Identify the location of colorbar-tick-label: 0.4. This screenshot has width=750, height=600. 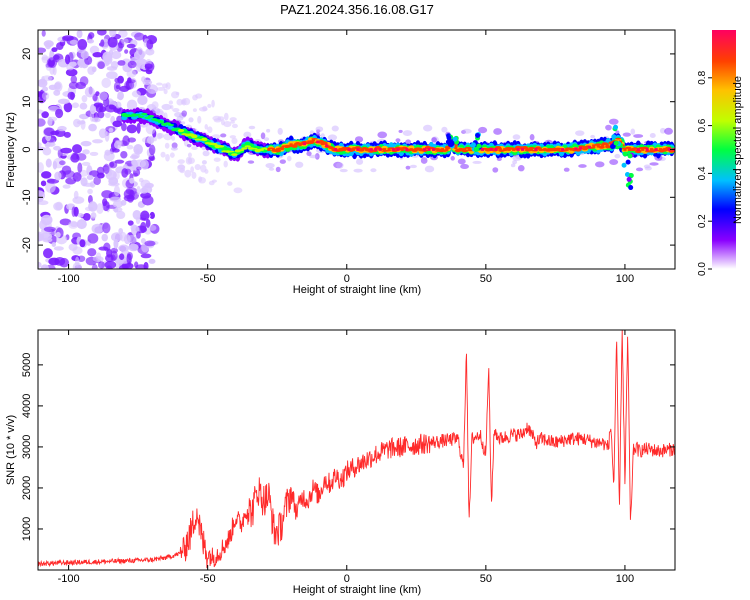
(702, 173).